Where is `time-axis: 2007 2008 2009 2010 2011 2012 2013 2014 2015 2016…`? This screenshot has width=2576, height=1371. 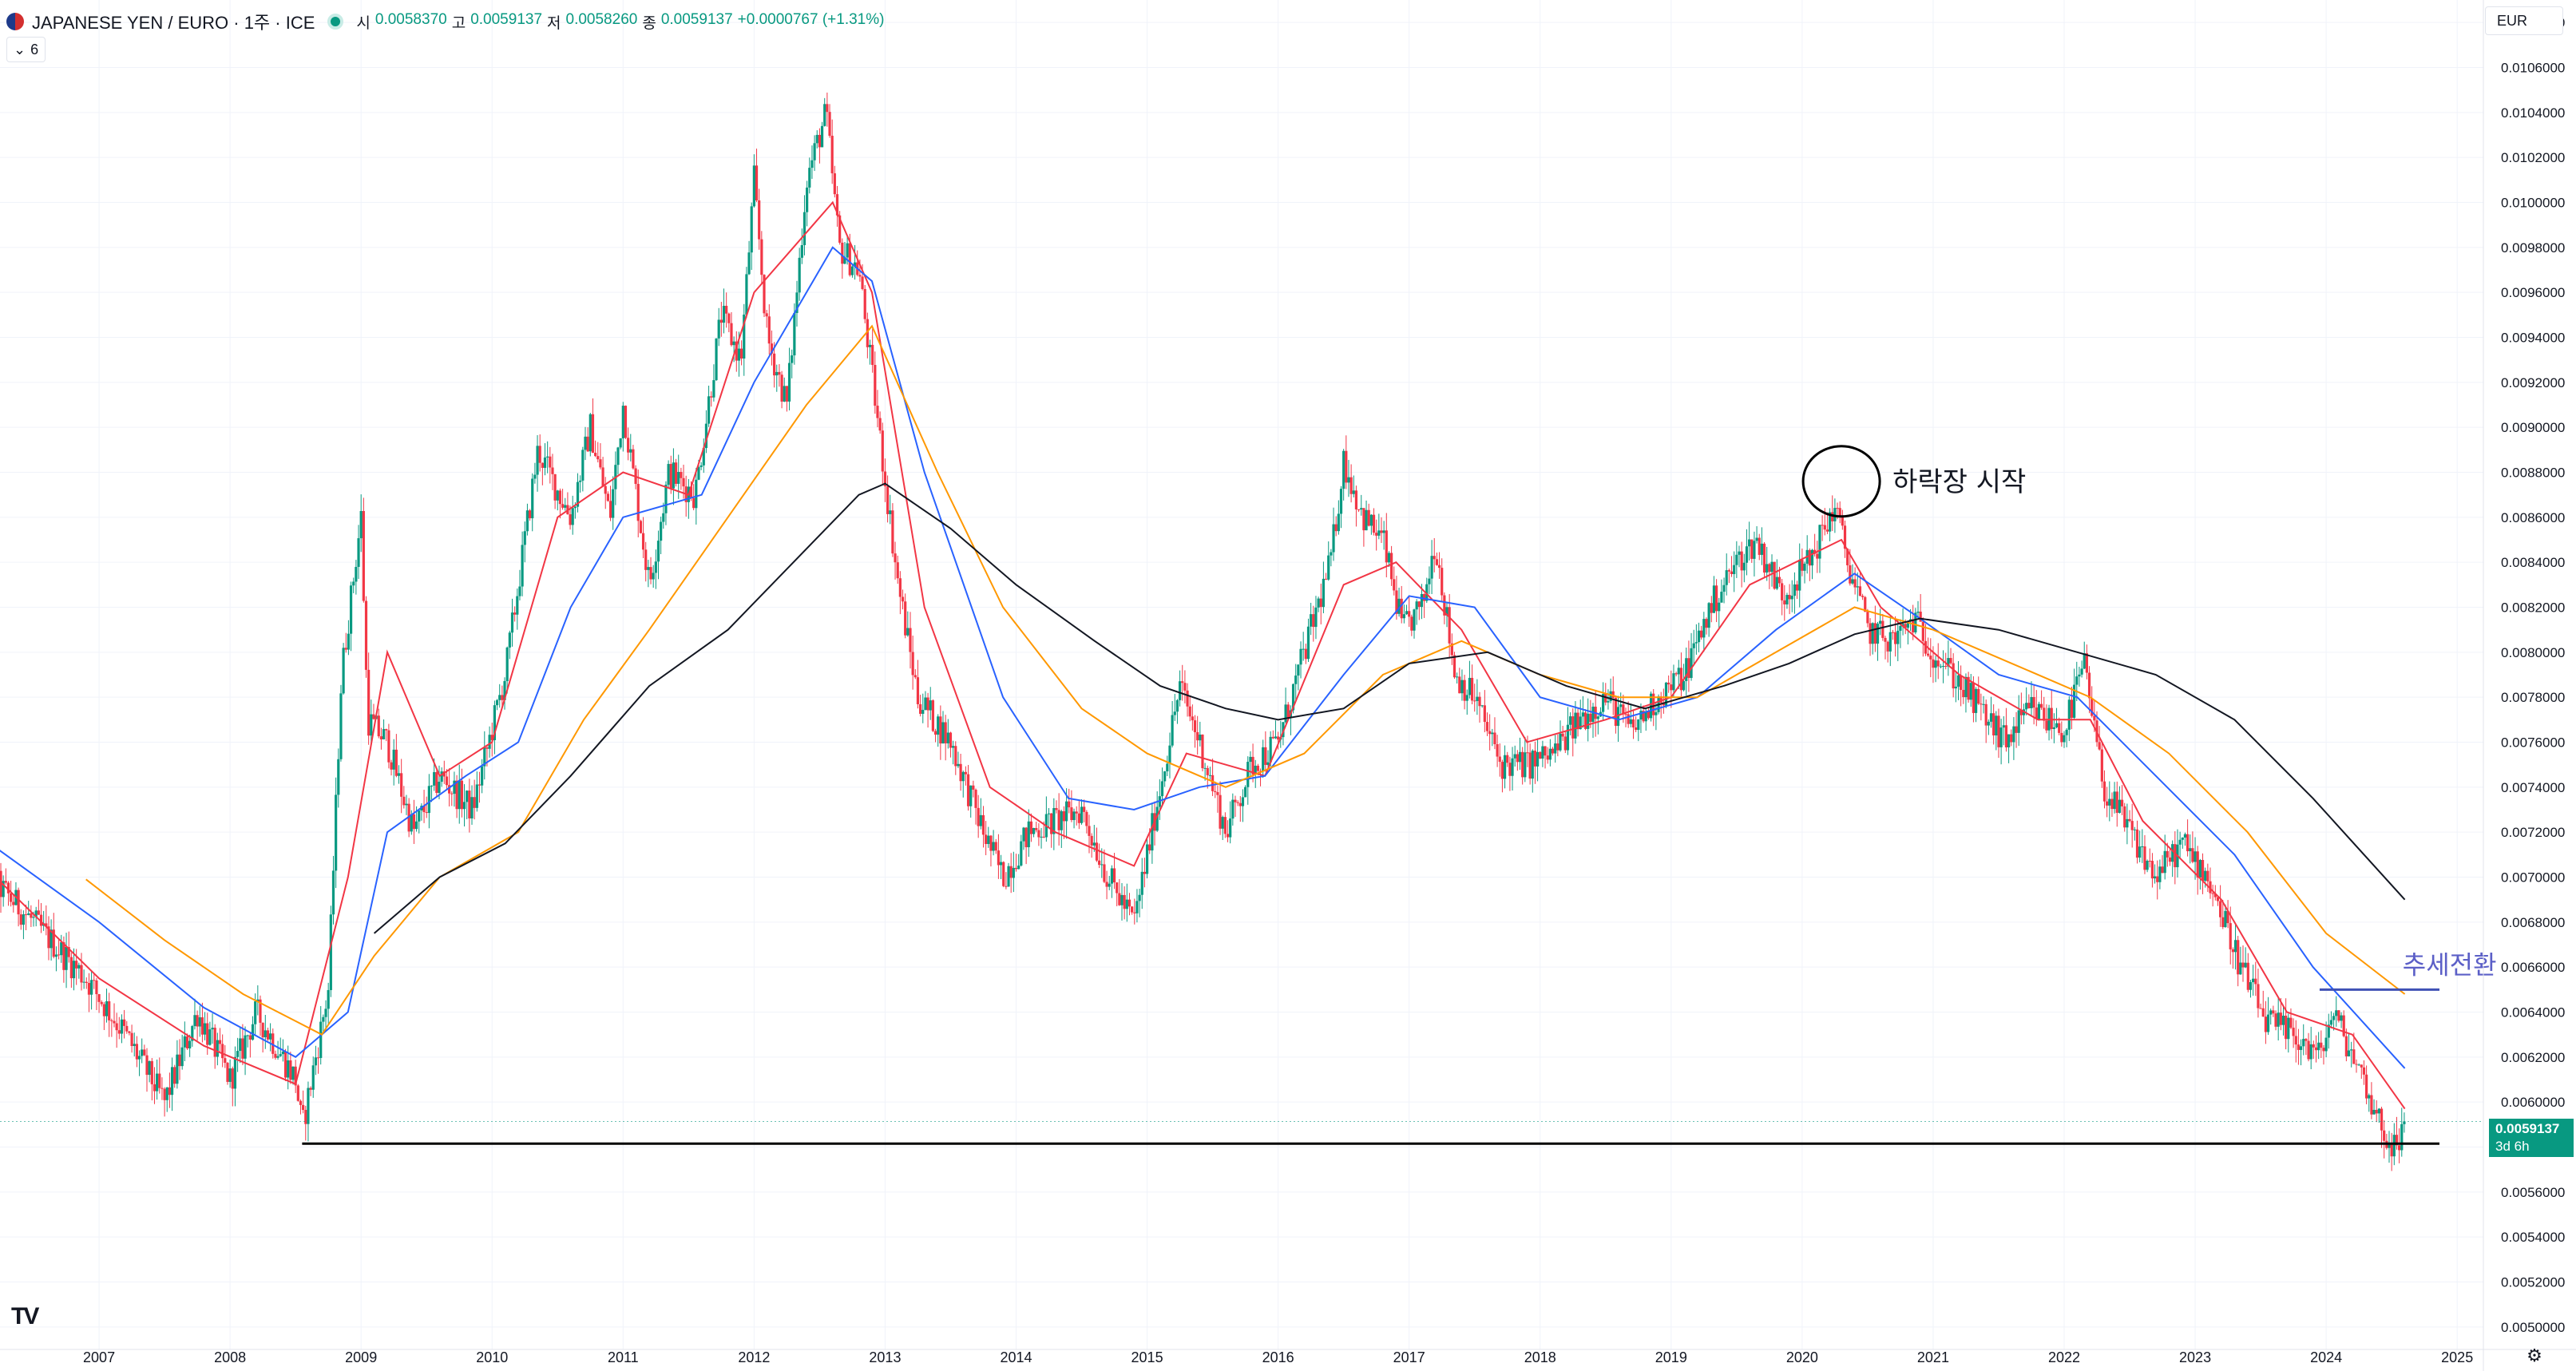 time-axis: 2007 2008 2009 2010 2011 2012 2013 2014 2015 2016… is located at coordinates (1288, 1357).